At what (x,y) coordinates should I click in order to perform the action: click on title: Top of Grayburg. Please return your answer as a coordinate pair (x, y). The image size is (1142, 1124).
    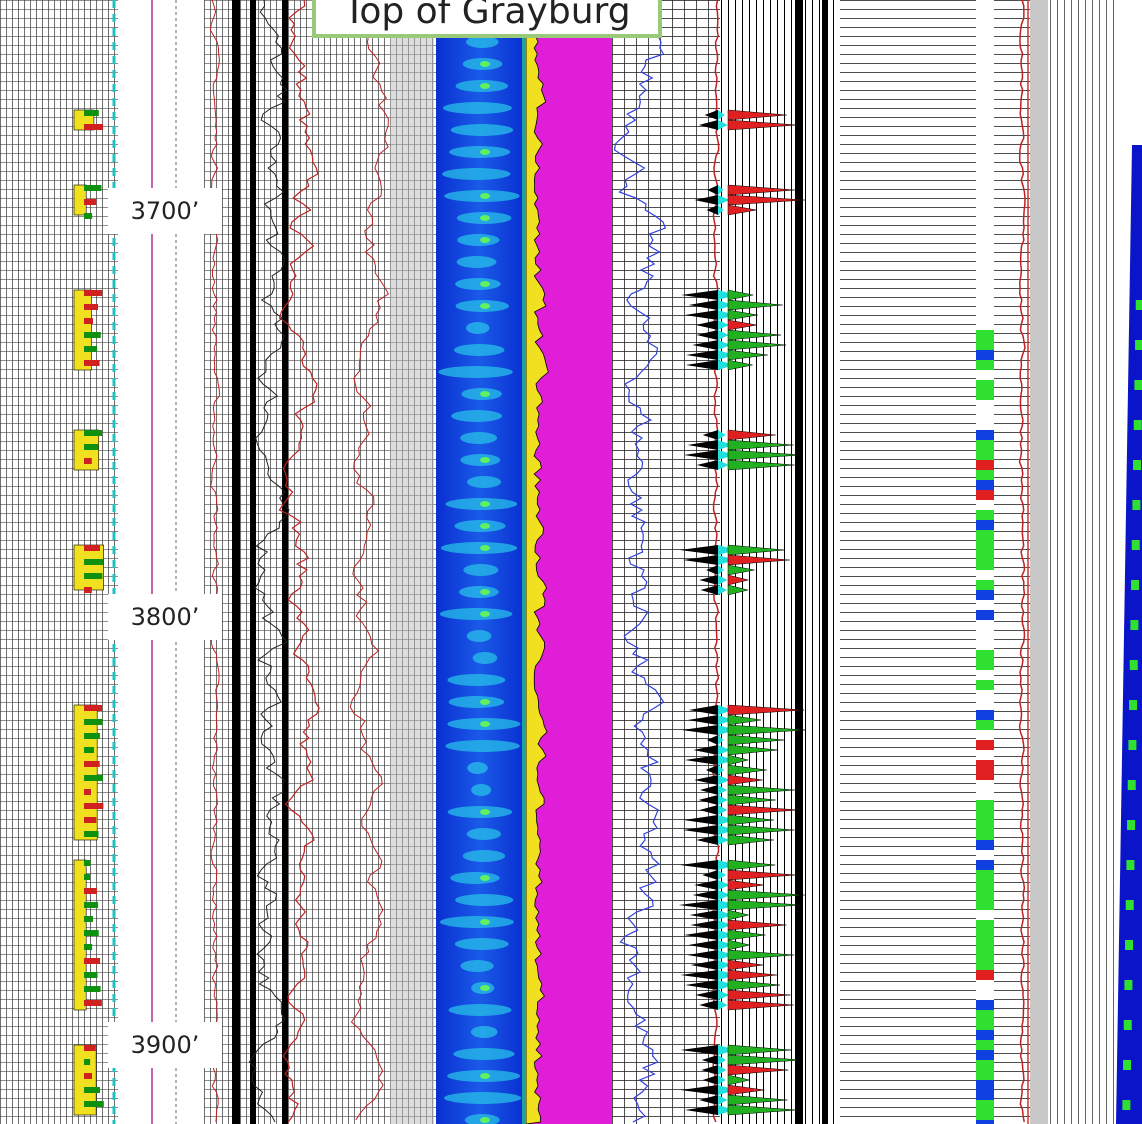
    Looking at the image, I should click on (487, 19).